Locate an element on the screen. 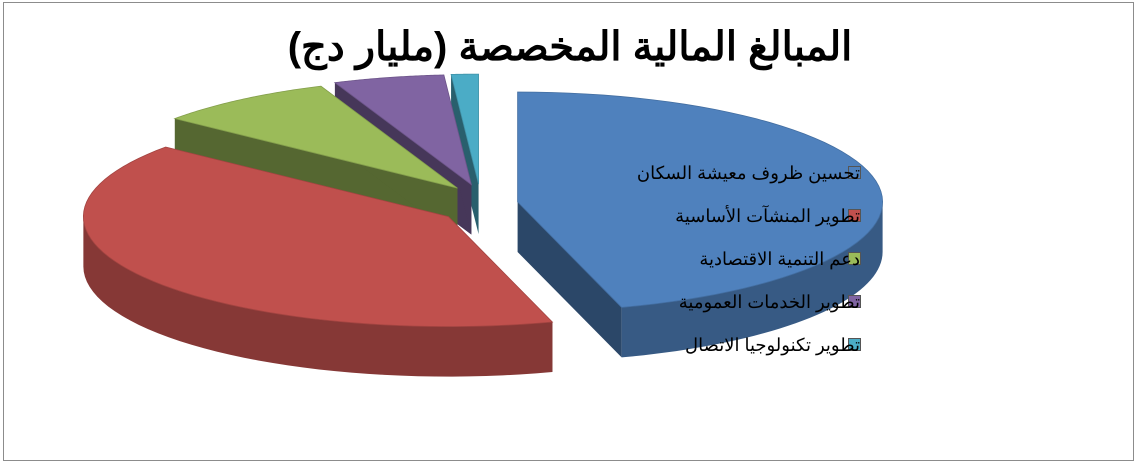  chart-title: المبالغ المالية المخصصة (مليار دج) is located at coordinates (570, 47).